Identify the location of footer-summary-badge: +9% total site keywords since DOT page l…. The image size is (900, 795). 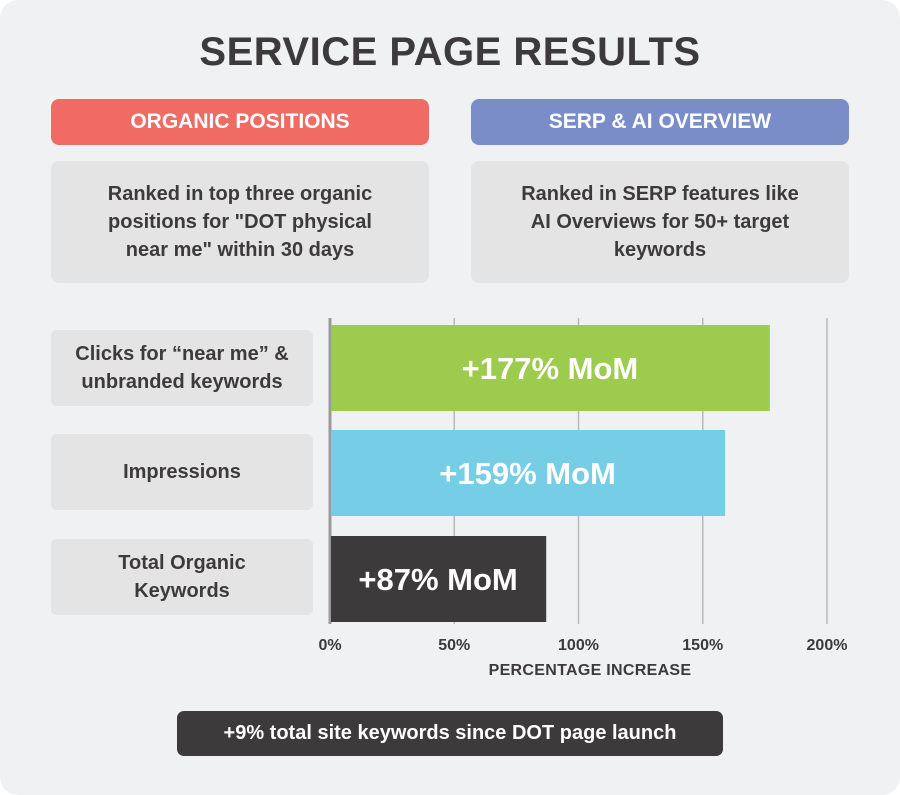
(450, 733).